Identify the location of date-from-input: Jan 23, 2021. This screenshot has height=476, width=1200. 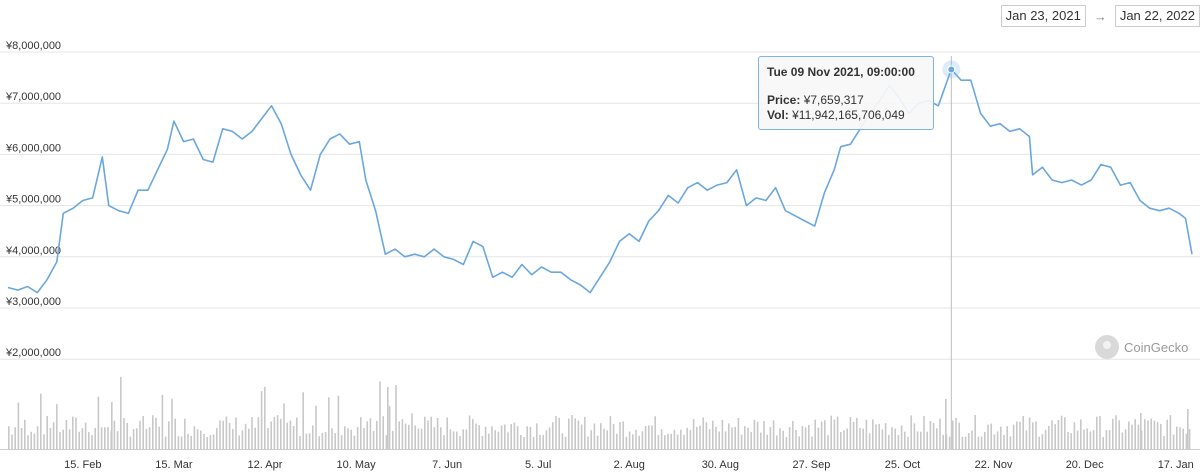
(1043, 16).